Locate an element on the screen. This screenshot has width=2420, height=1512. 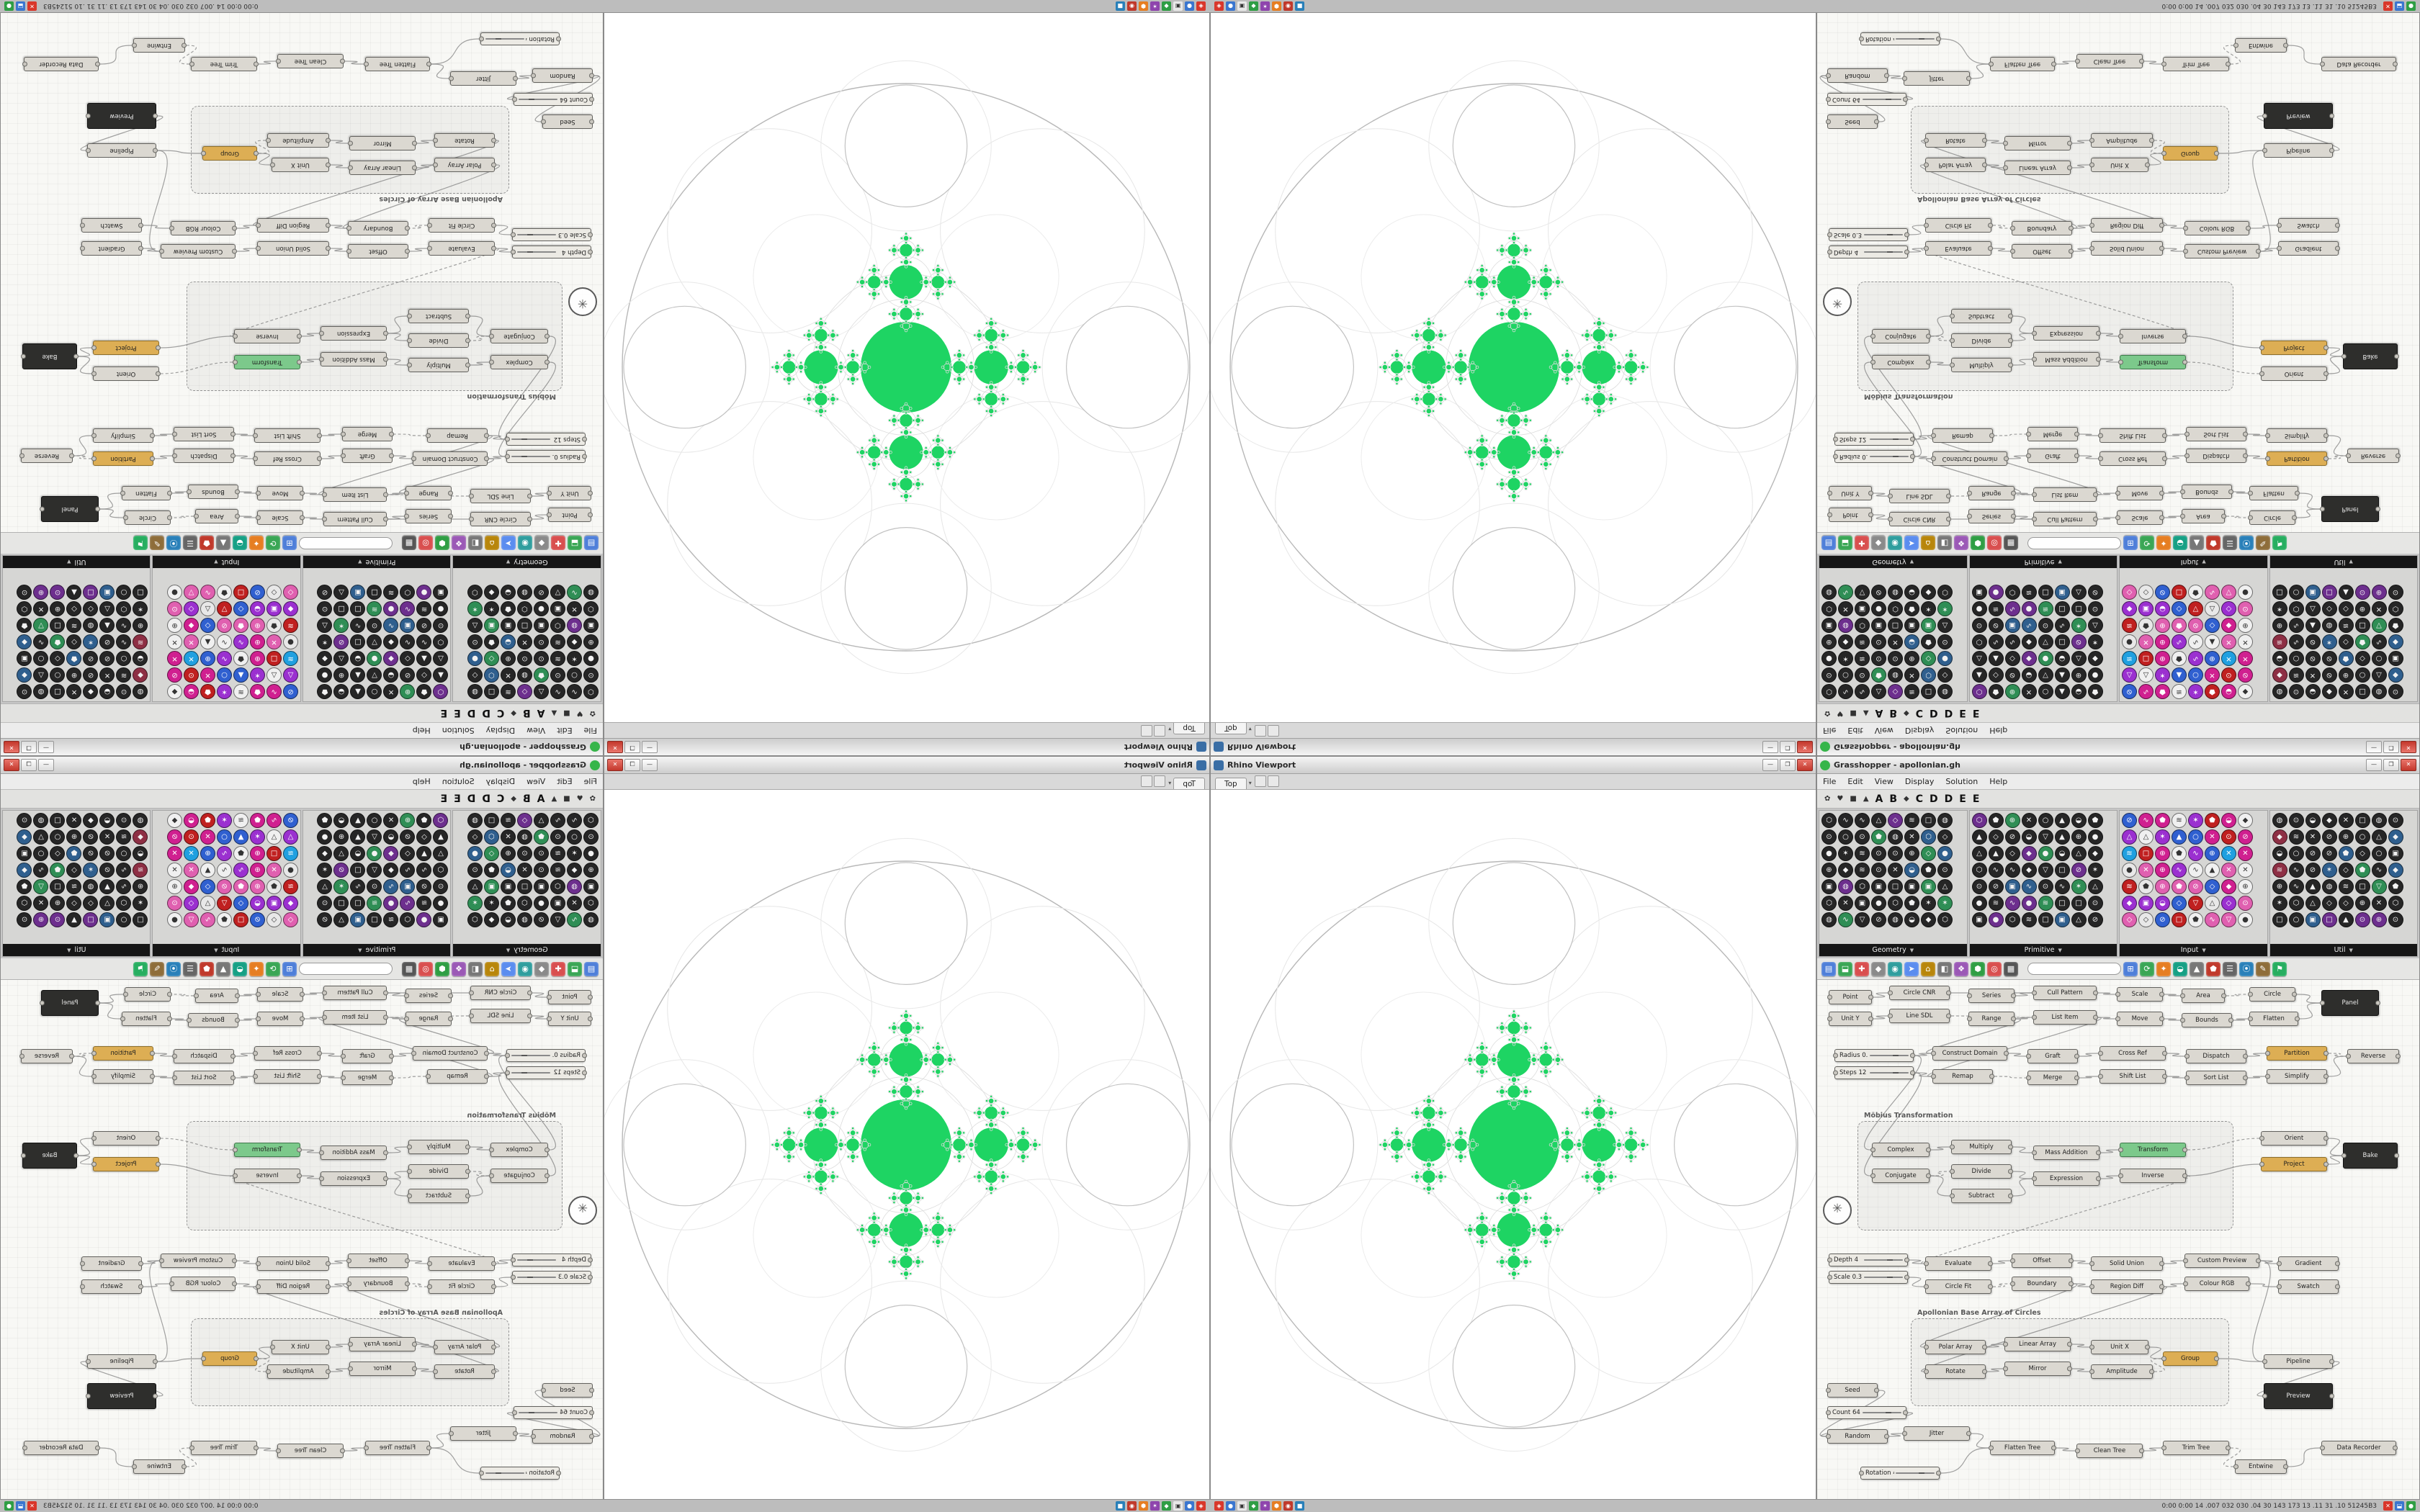
taskbar-app-icon-5: ⬢ is located at coordinates (1143, 6).